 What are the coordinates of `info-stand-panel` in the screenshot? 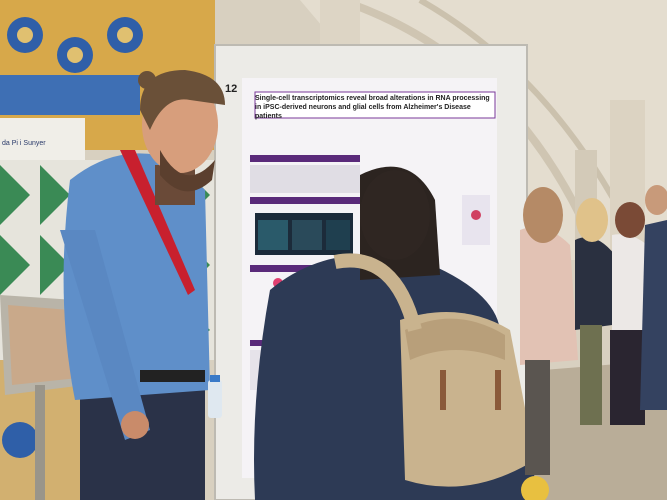 It's located at (43, 345).